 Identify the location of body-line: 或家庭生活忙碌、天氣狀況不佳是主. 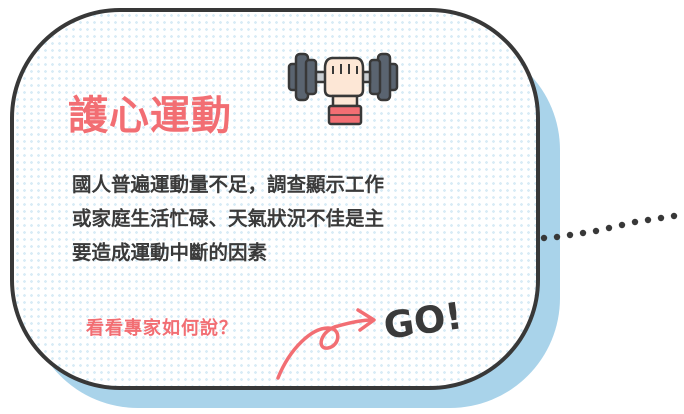
(228, 218).